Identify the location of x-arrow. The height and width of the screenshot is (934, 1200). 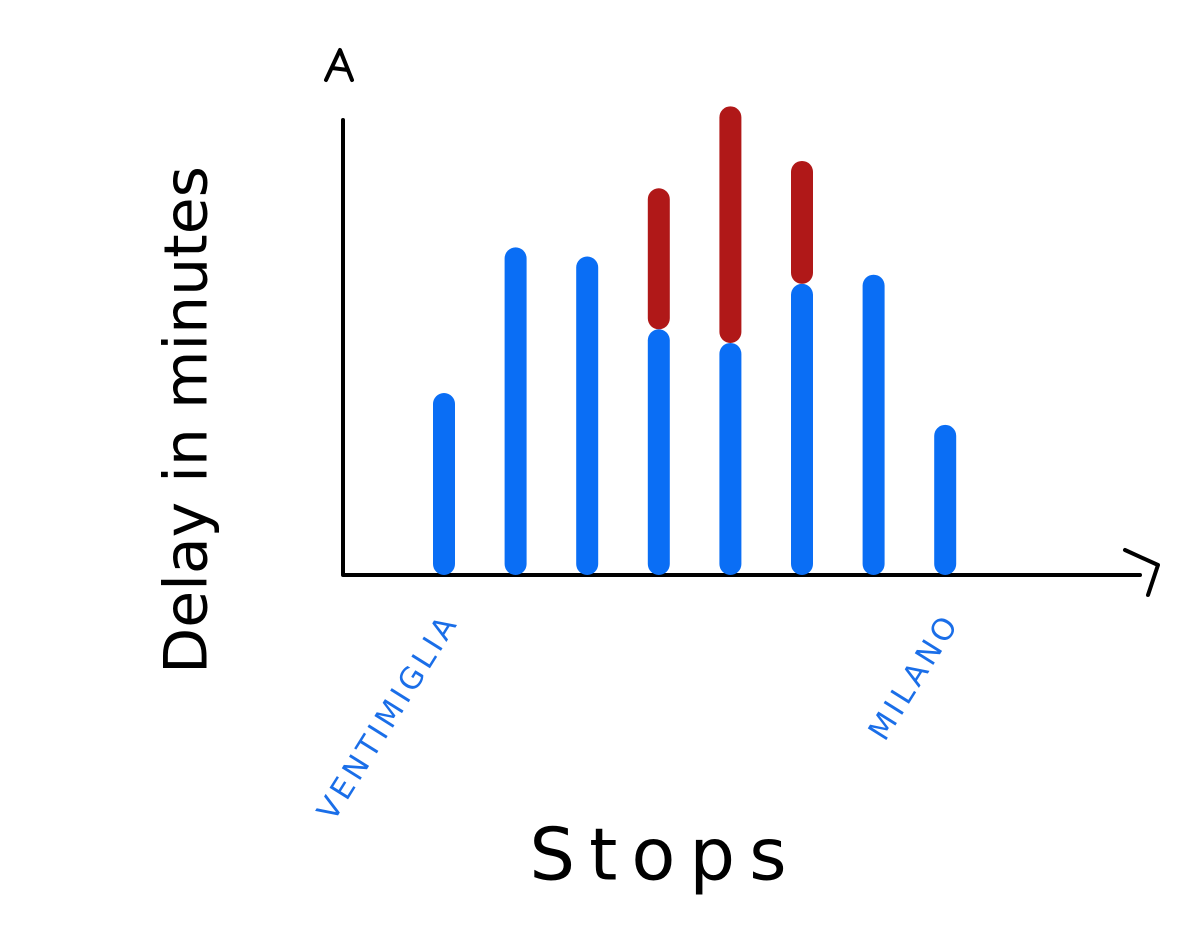
(1141, 572).